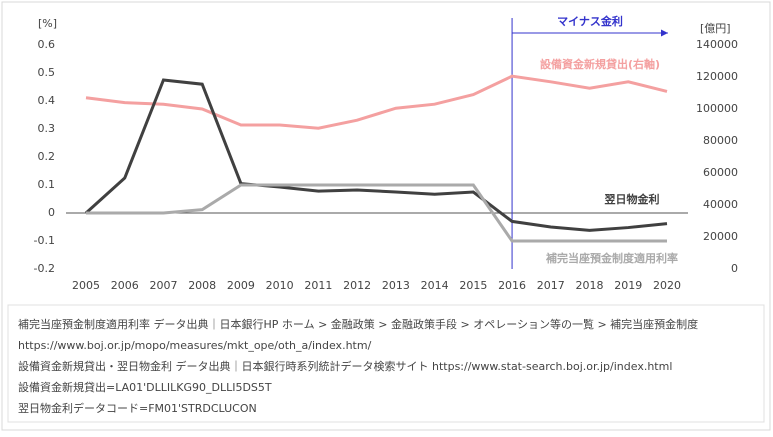 The image size is (773, 437). Describe the element at coordinates (664, 33) in the screenshot. I see `arrow-head` at that location.